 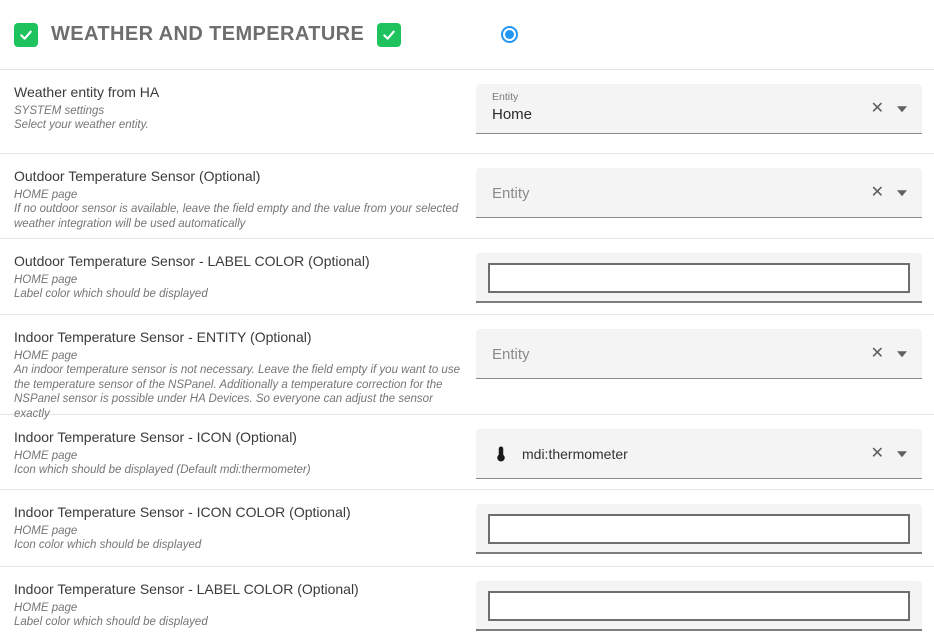 I want to click on setting-title: Weather entity from HA, so click(x=87, y=92).